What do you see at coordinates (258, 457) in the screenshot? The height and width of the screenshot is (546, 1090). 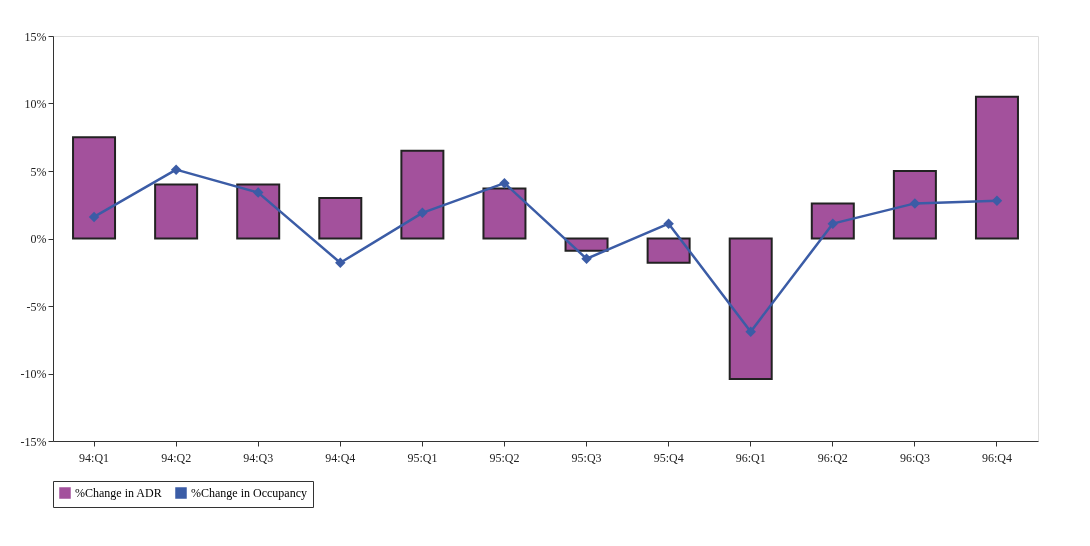 I see `x-tick-label: 94:Q3` at bounding box center [258, 457].